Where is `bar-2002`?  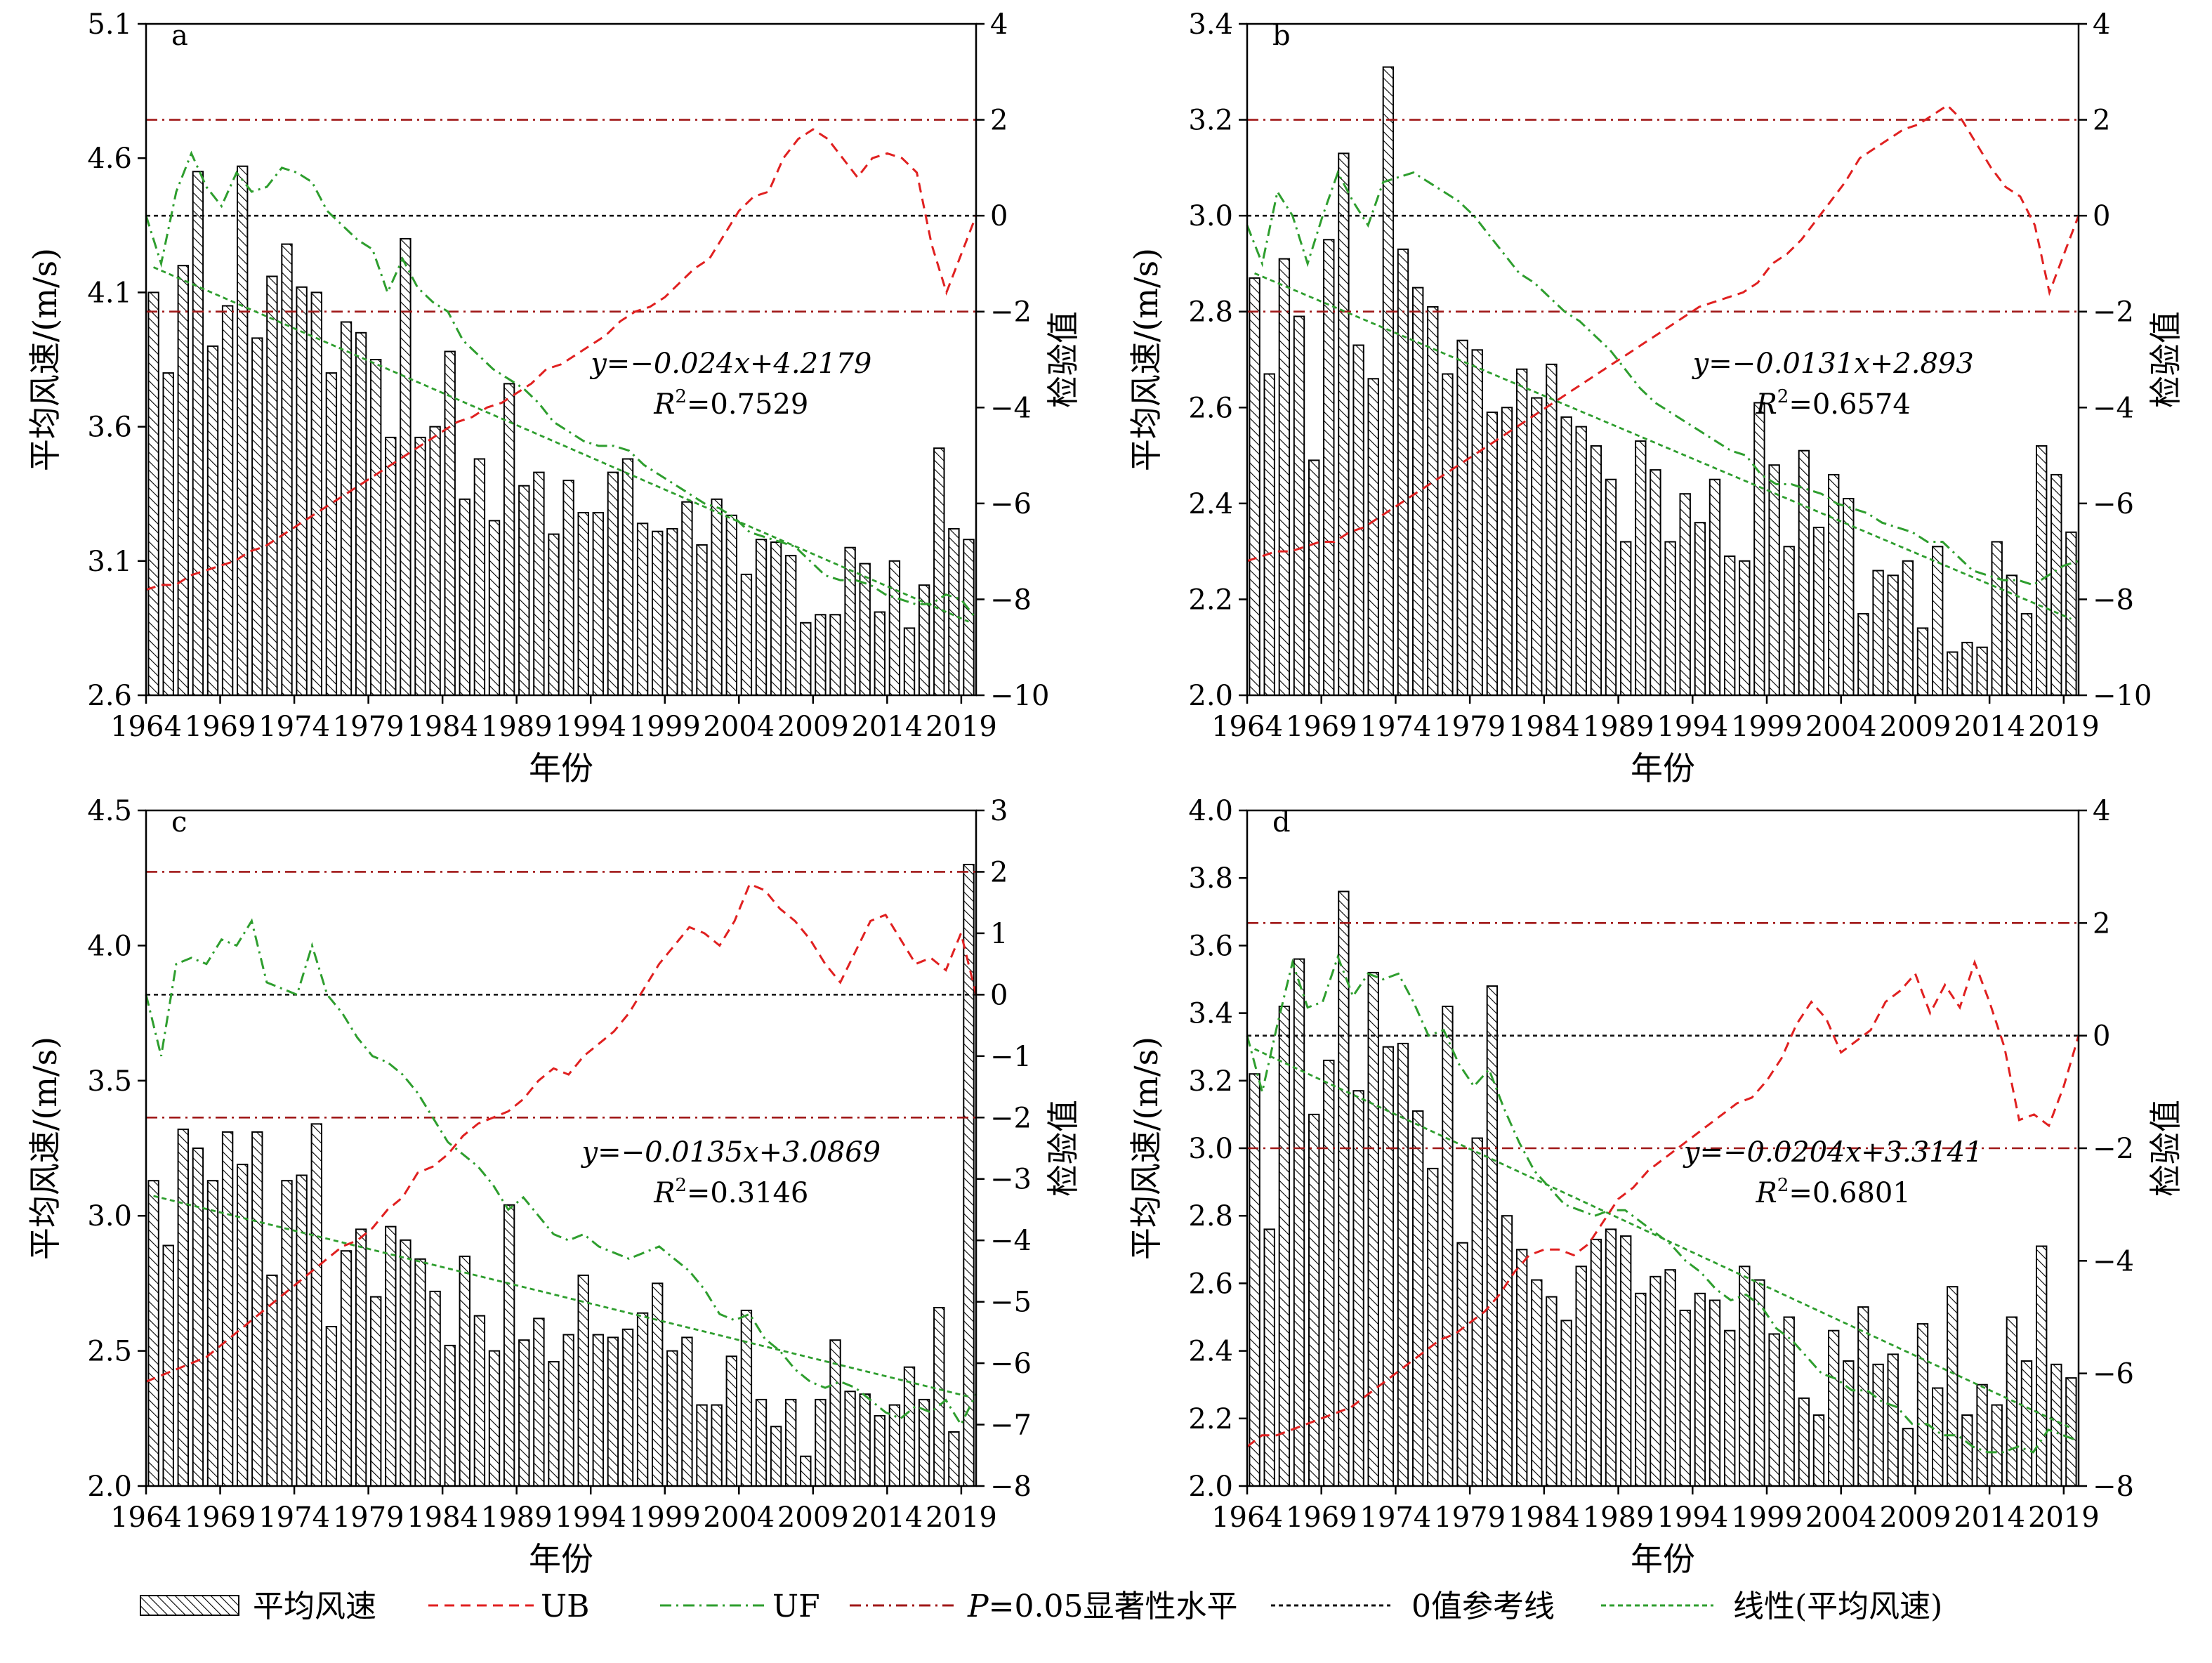
bar-2002 is located at coordinates (1818, 611).